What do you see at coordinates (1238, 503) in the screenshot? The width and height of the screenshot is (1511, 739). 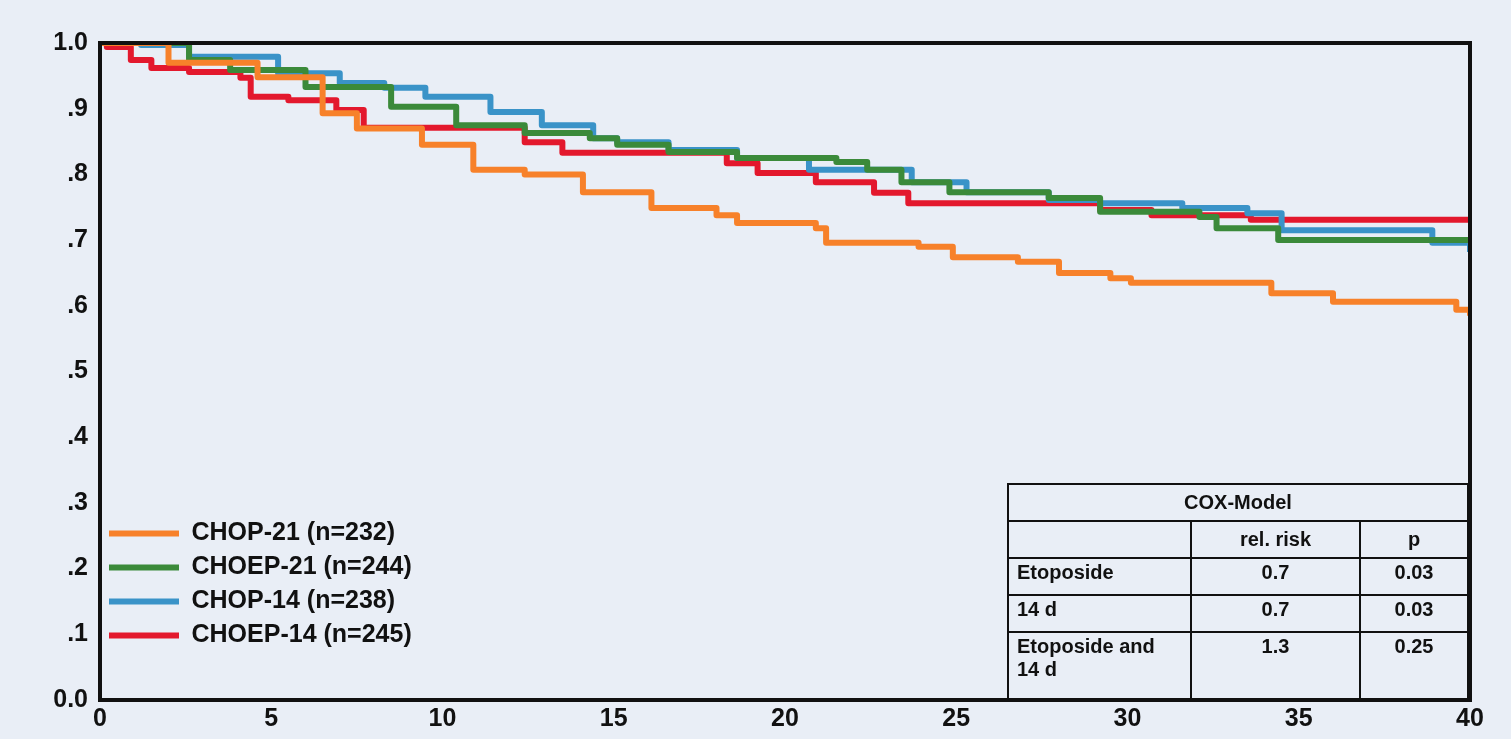 I see `annotation: COX-Model` at bounding box center [1238, 503].